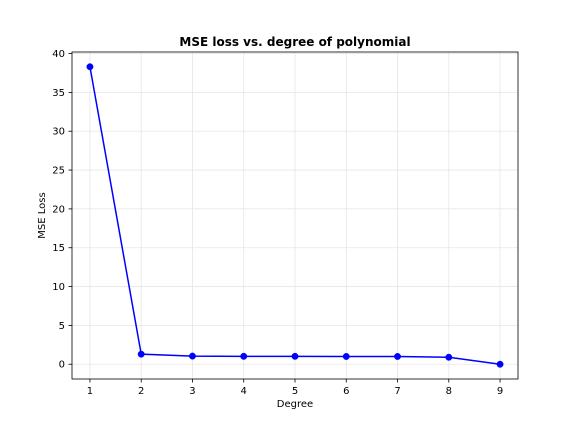 The height and width of the screenshot is (432, 576). What do you see at coordinates (397, 391) in the screenshot?
I see `x-tick-label: 7` at bounding box center [397, 391].